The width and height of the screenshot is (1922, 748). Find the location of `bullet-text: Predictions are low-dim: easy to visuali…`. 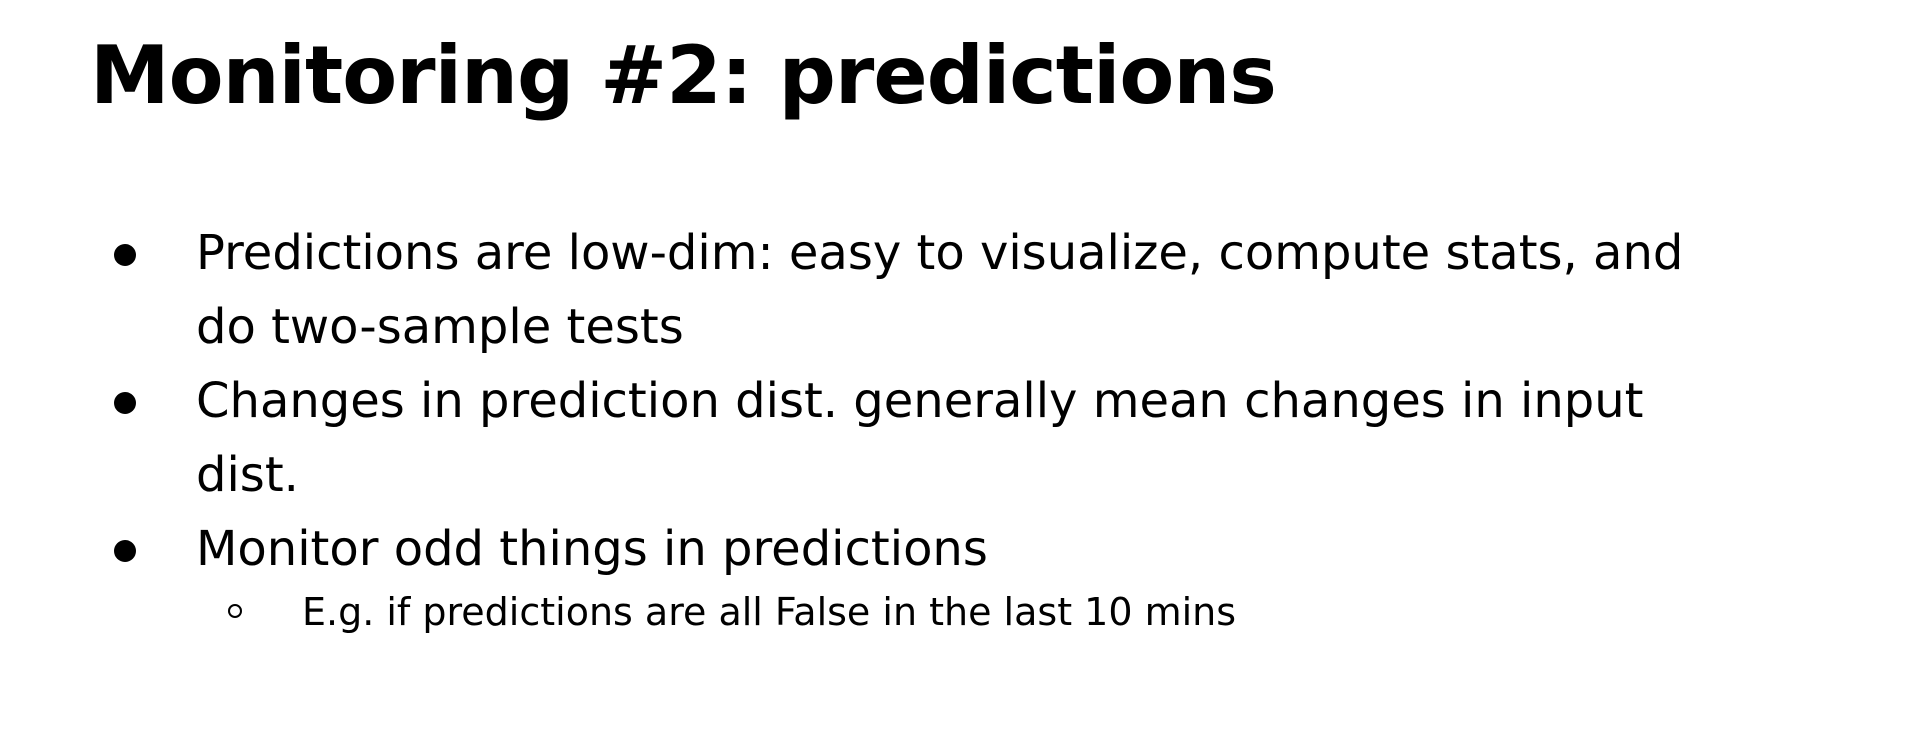

bullet-text: Predictions are low-dim: easy to visuali… is located at coordinates (940, 290).